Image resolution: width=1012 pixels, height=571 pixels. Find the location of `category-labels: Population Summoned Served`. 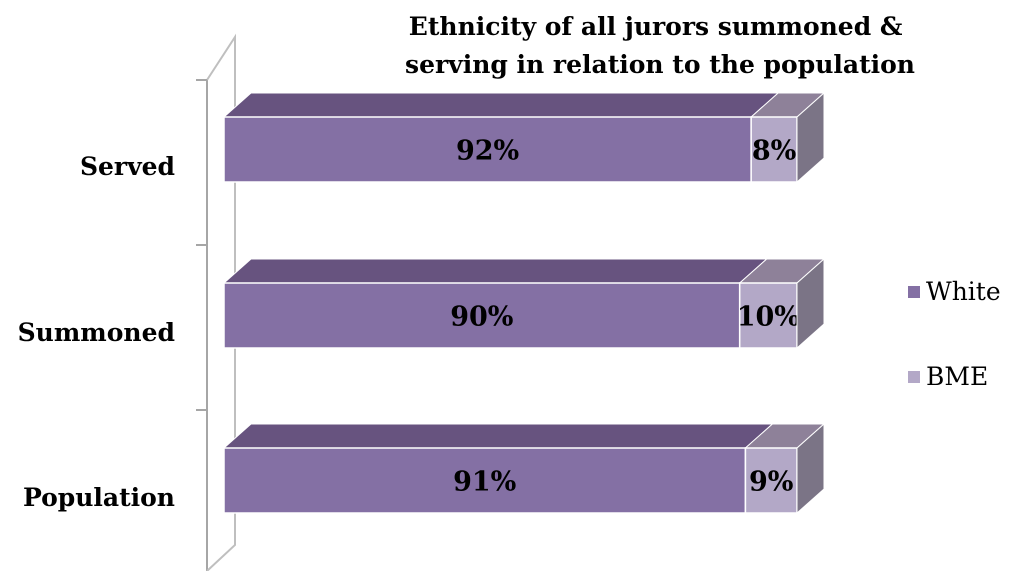

category-labels: Population Summoned Served is located at coordinates (96, 332).